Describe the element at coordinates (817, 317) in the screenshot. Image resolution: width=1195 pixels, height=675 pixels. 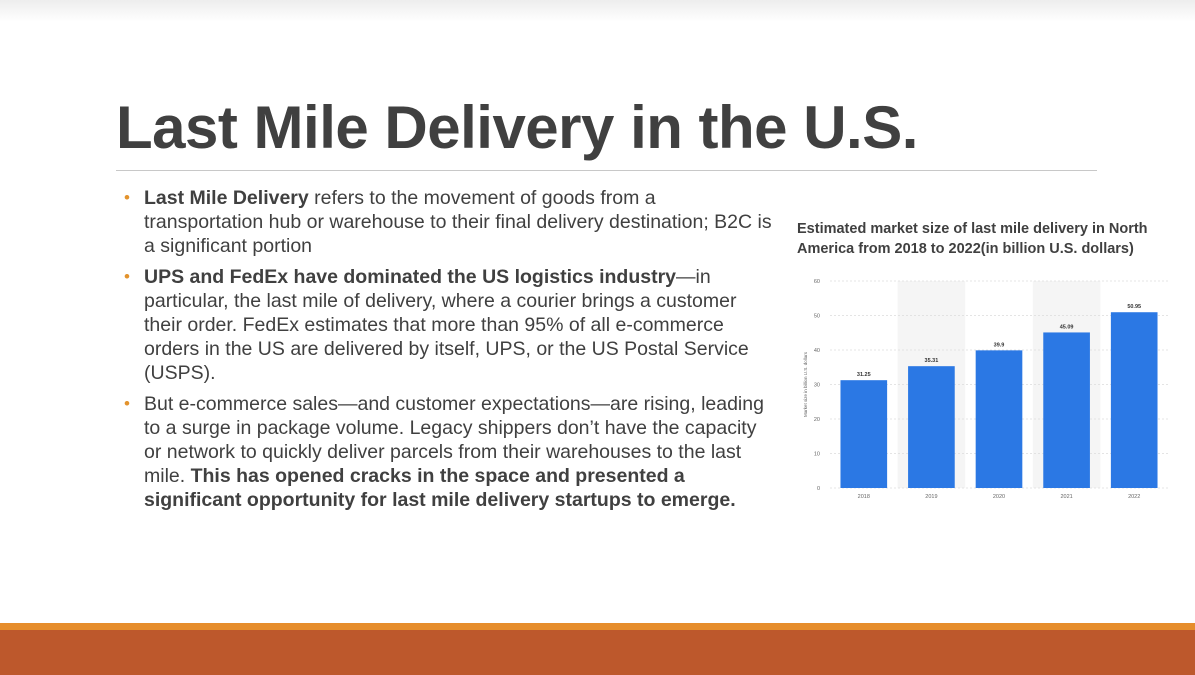
I see `y-tick-label: 50` at that location.